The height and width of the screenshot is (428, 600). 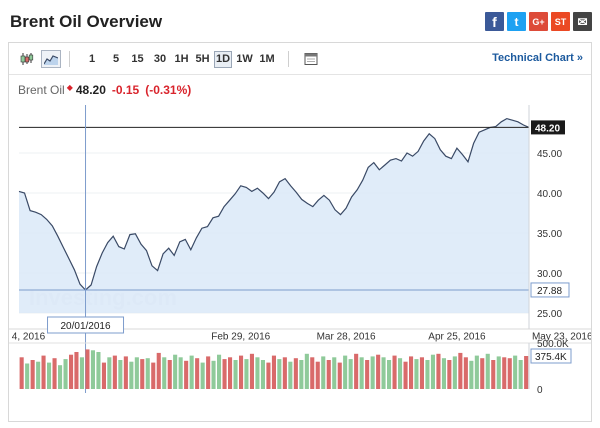 What do you see at coordinates (346, 336) in the screenshot?
I see `x-tick-label: Mar 28, 2016` at bounding box center [346, 336].